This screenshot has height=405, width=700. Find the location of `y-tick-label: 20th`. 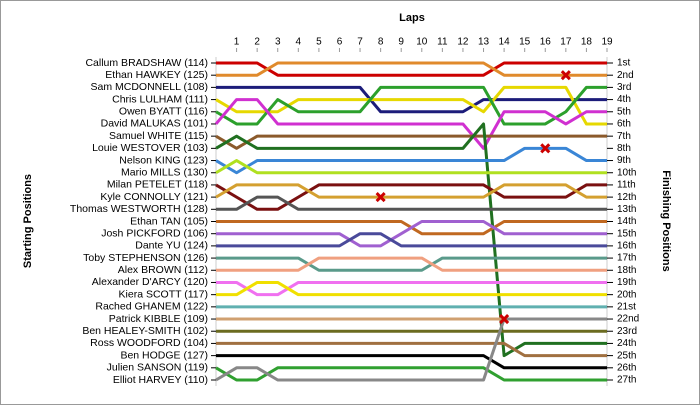

y-tick-label: 20th is located at coordinates (626, 294).